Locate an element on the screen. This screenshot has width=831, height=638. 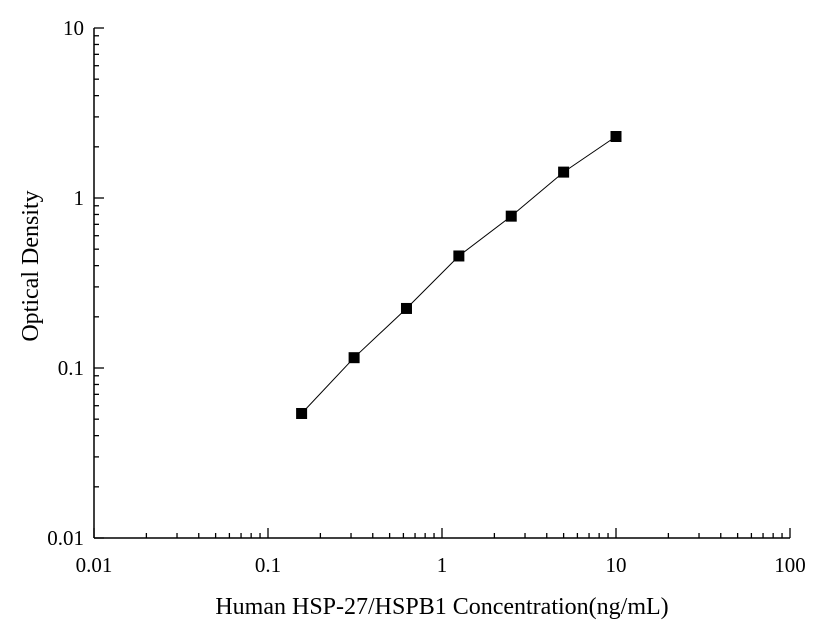
x-tick-label: 0.1 is located at coordinates (268, 565).